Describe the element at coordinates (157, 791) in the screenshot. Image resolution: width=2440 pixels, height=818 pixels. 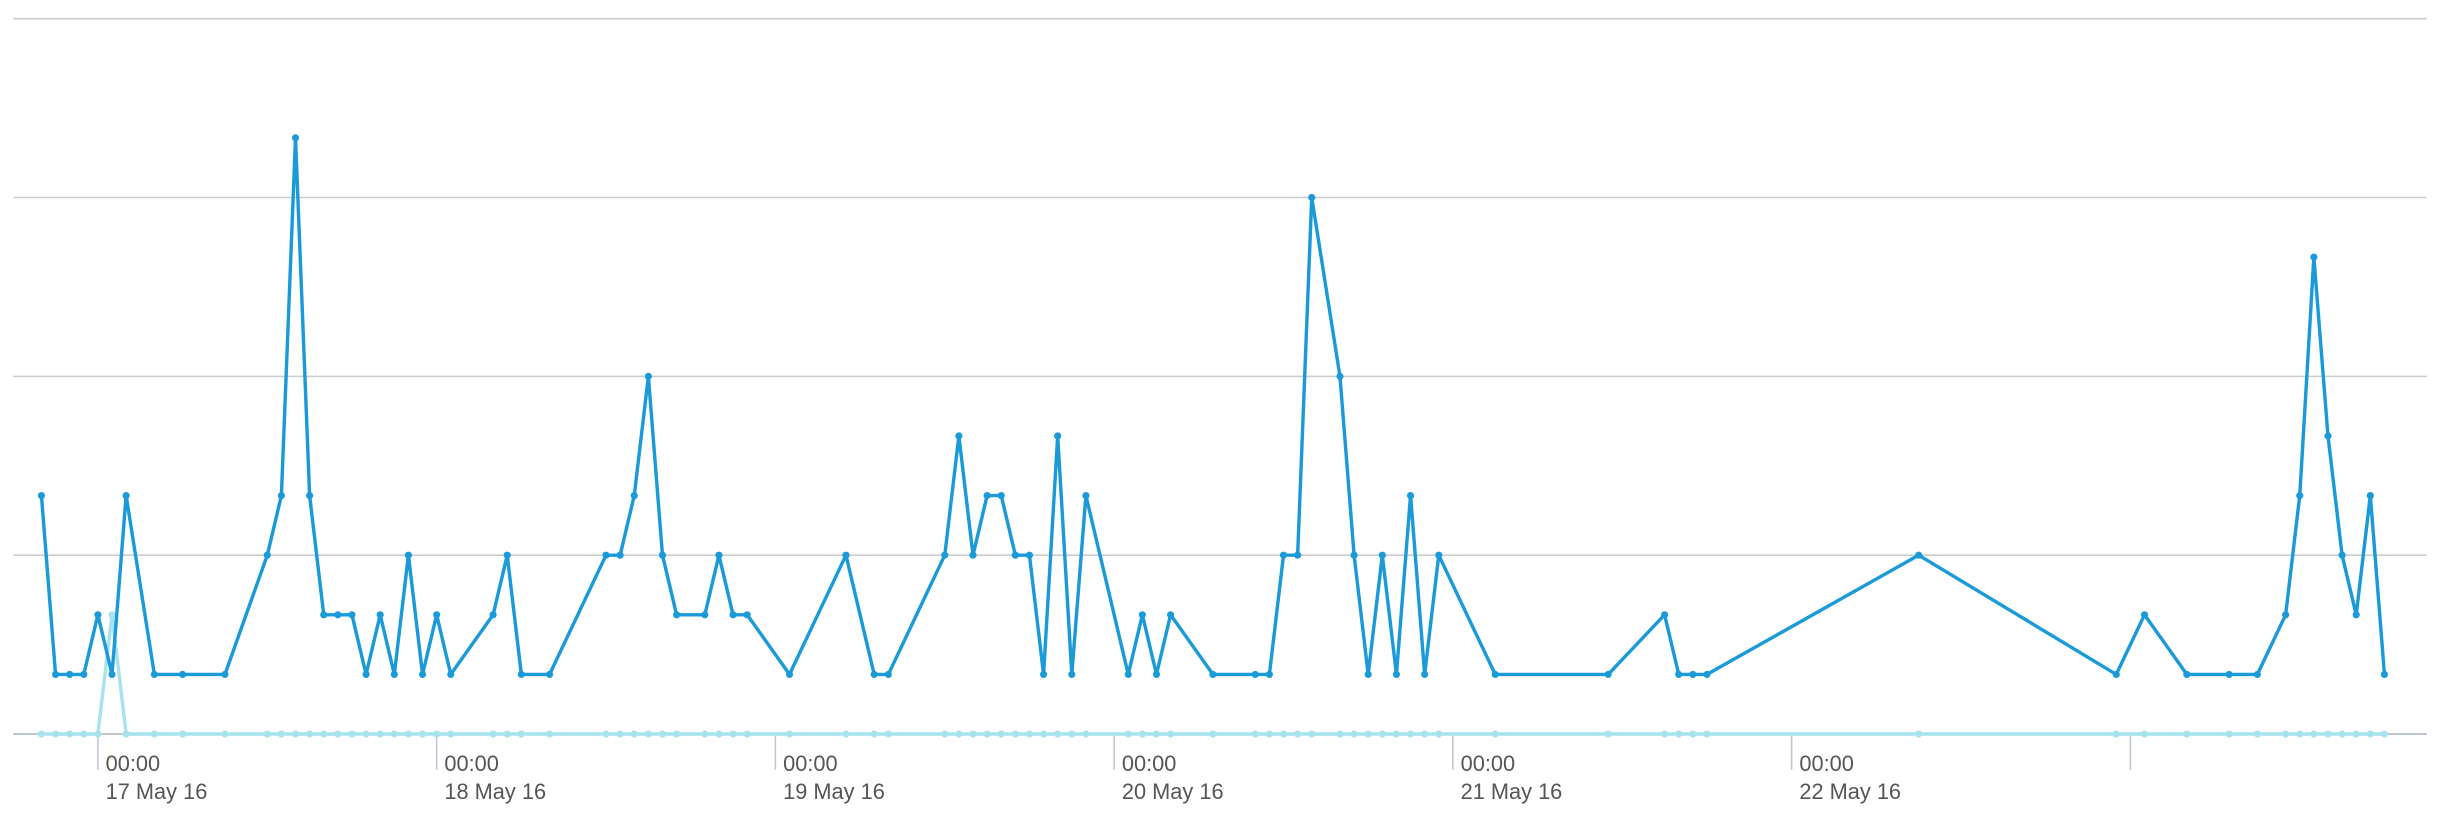
I see `x-tick-date: 17 May 16` at that location.